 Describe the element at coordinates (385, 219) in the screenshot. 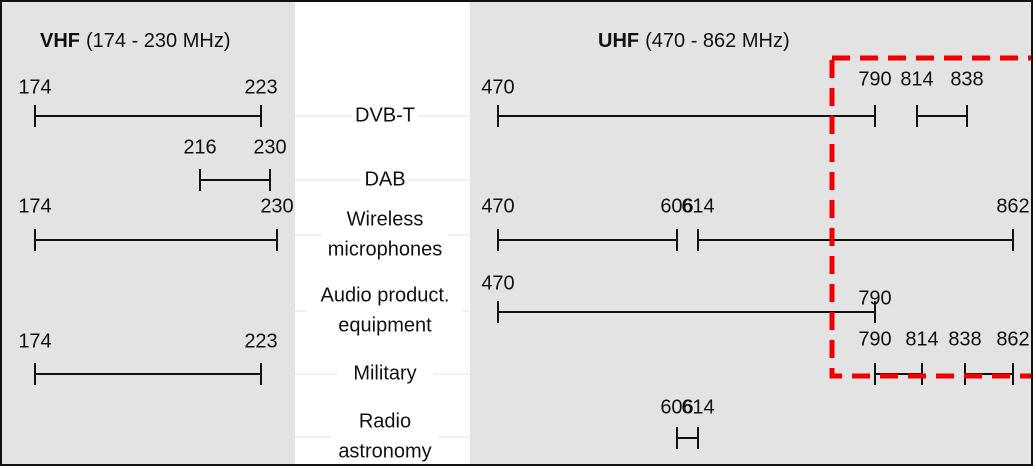

I see `row-label: Wireless` at that location.